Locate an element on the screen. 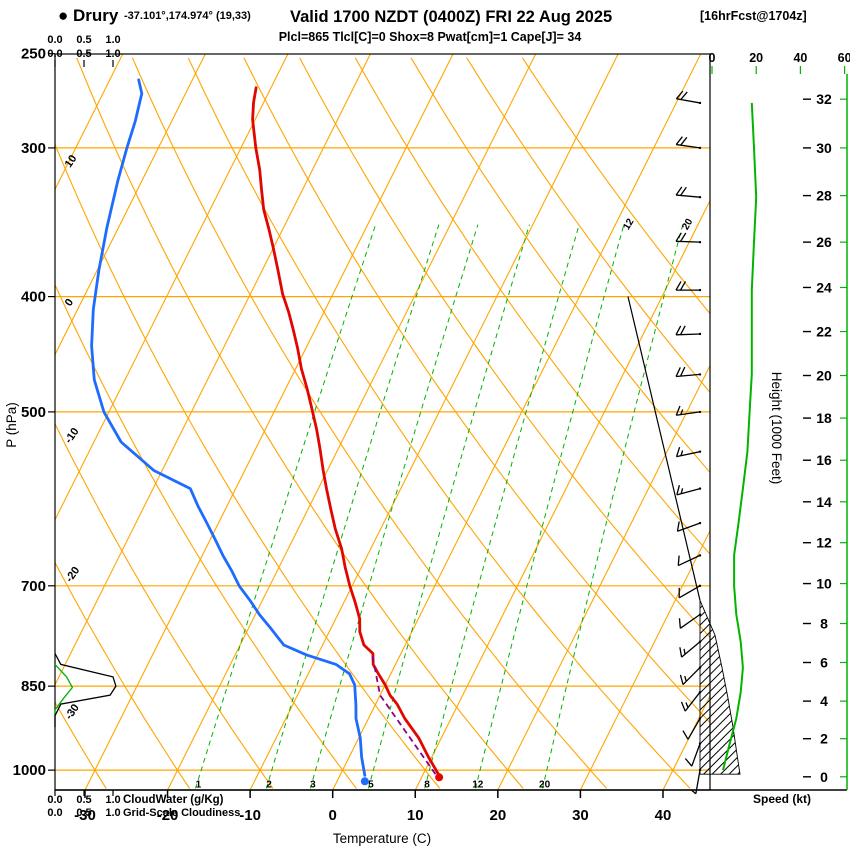 This screenshot has width=850, height=860. height-tick-label: 14 is located at coordinates (824, 502).